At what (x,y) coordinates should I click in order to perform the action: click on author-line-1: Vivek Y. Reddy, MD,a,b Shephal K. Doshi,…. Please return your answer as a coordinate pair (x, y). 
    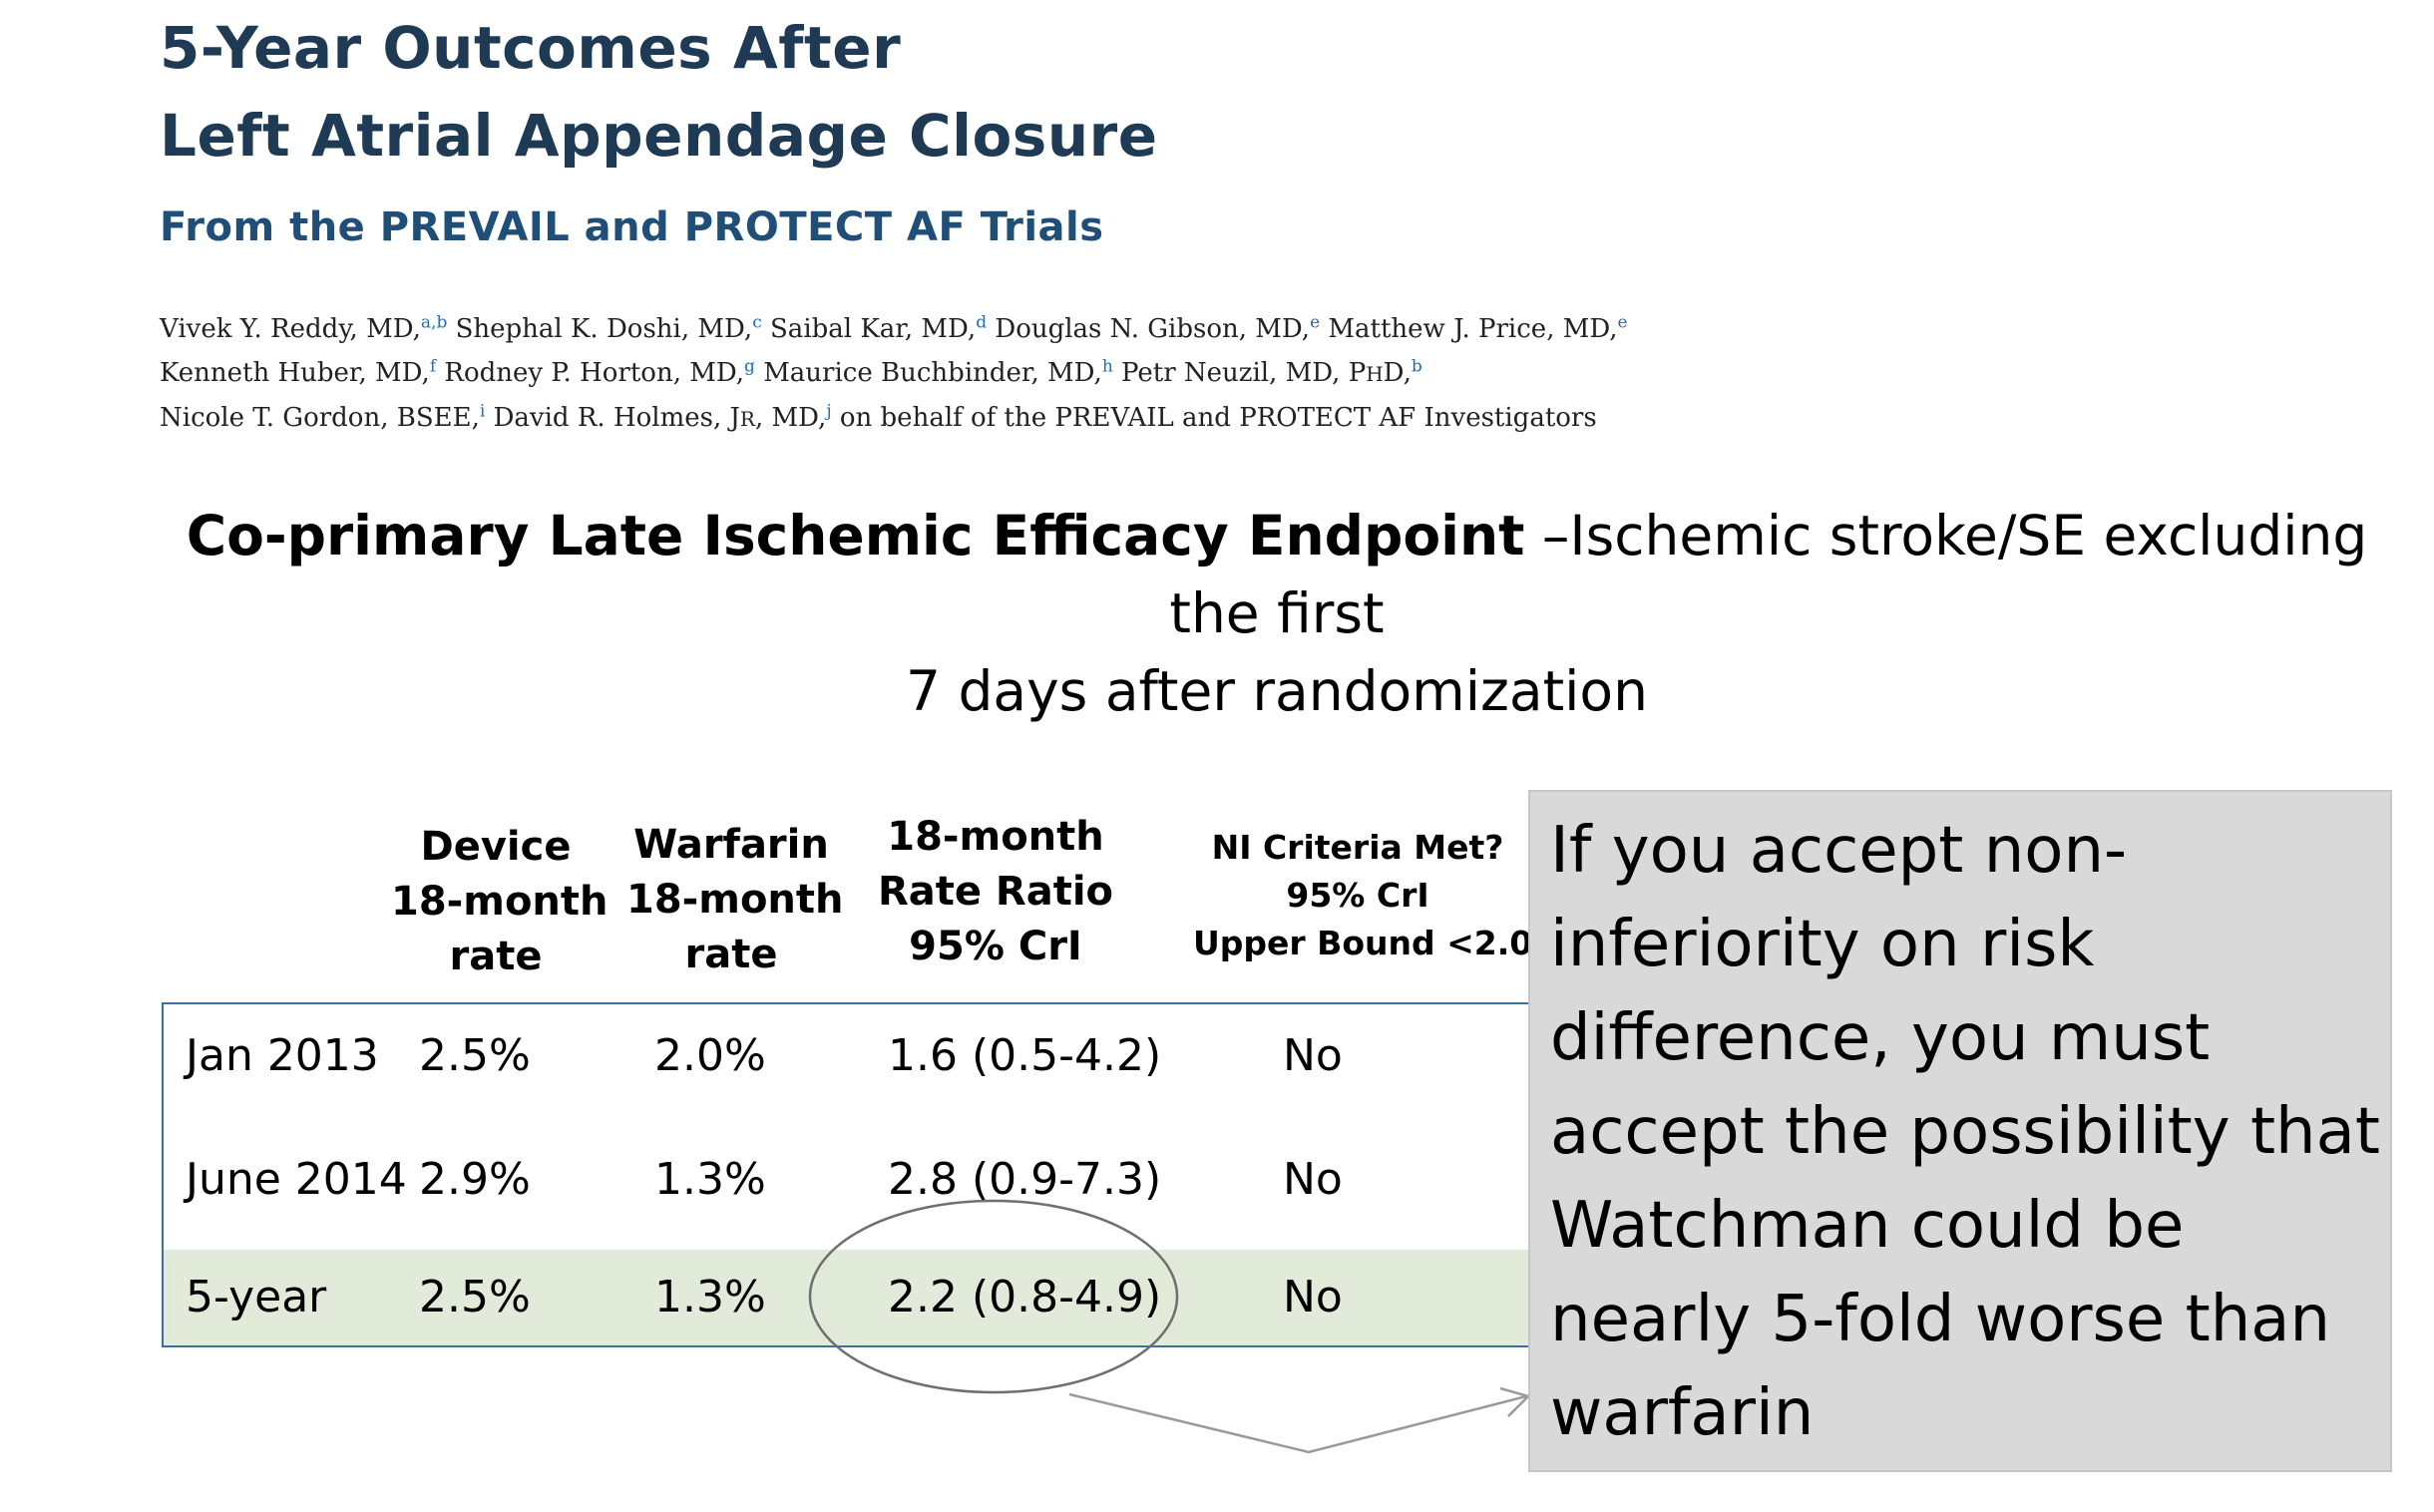
    Looking at the image, I should click on (894, 329).